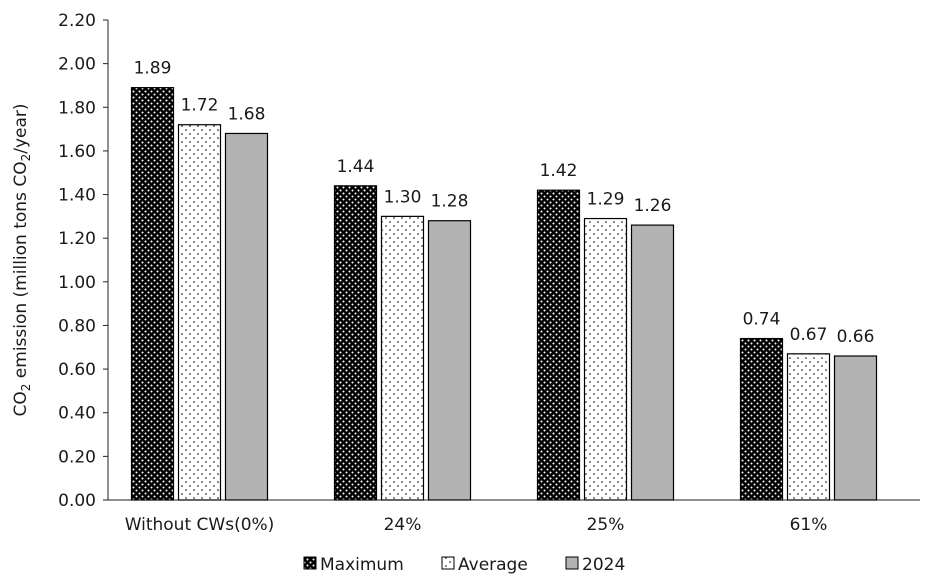 This screenshot has width=952, height=580. Describe the element at coordinates (77, 501) in the screenshot. I see `y-tick-label: 0.00` at that location.